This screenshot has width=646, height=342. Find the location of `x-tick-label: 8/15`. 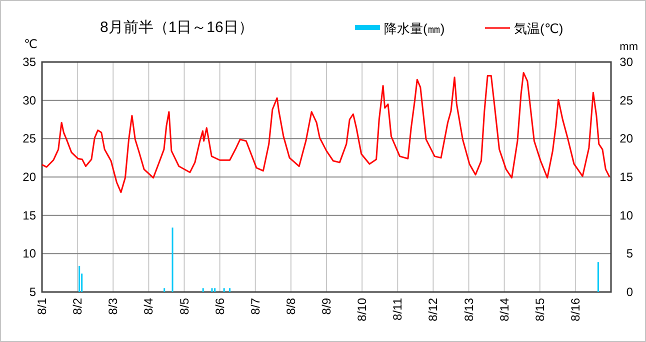

x-tick-label: 8/15 is located at coordinates (539, 310).